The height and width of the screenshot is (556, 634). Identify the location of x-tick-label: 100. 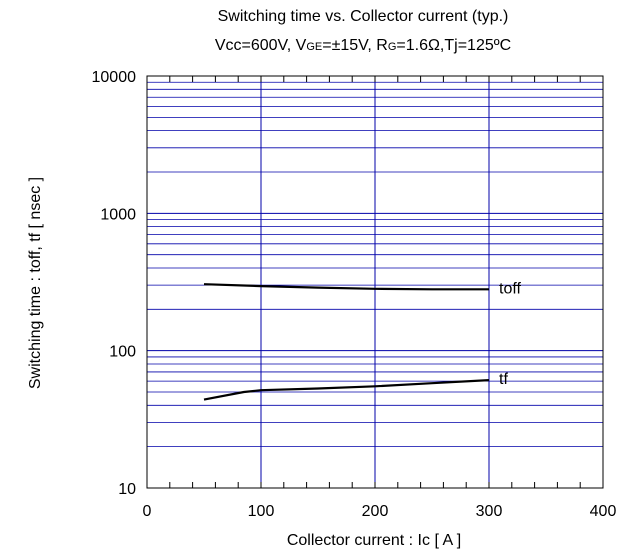
(261, 511).